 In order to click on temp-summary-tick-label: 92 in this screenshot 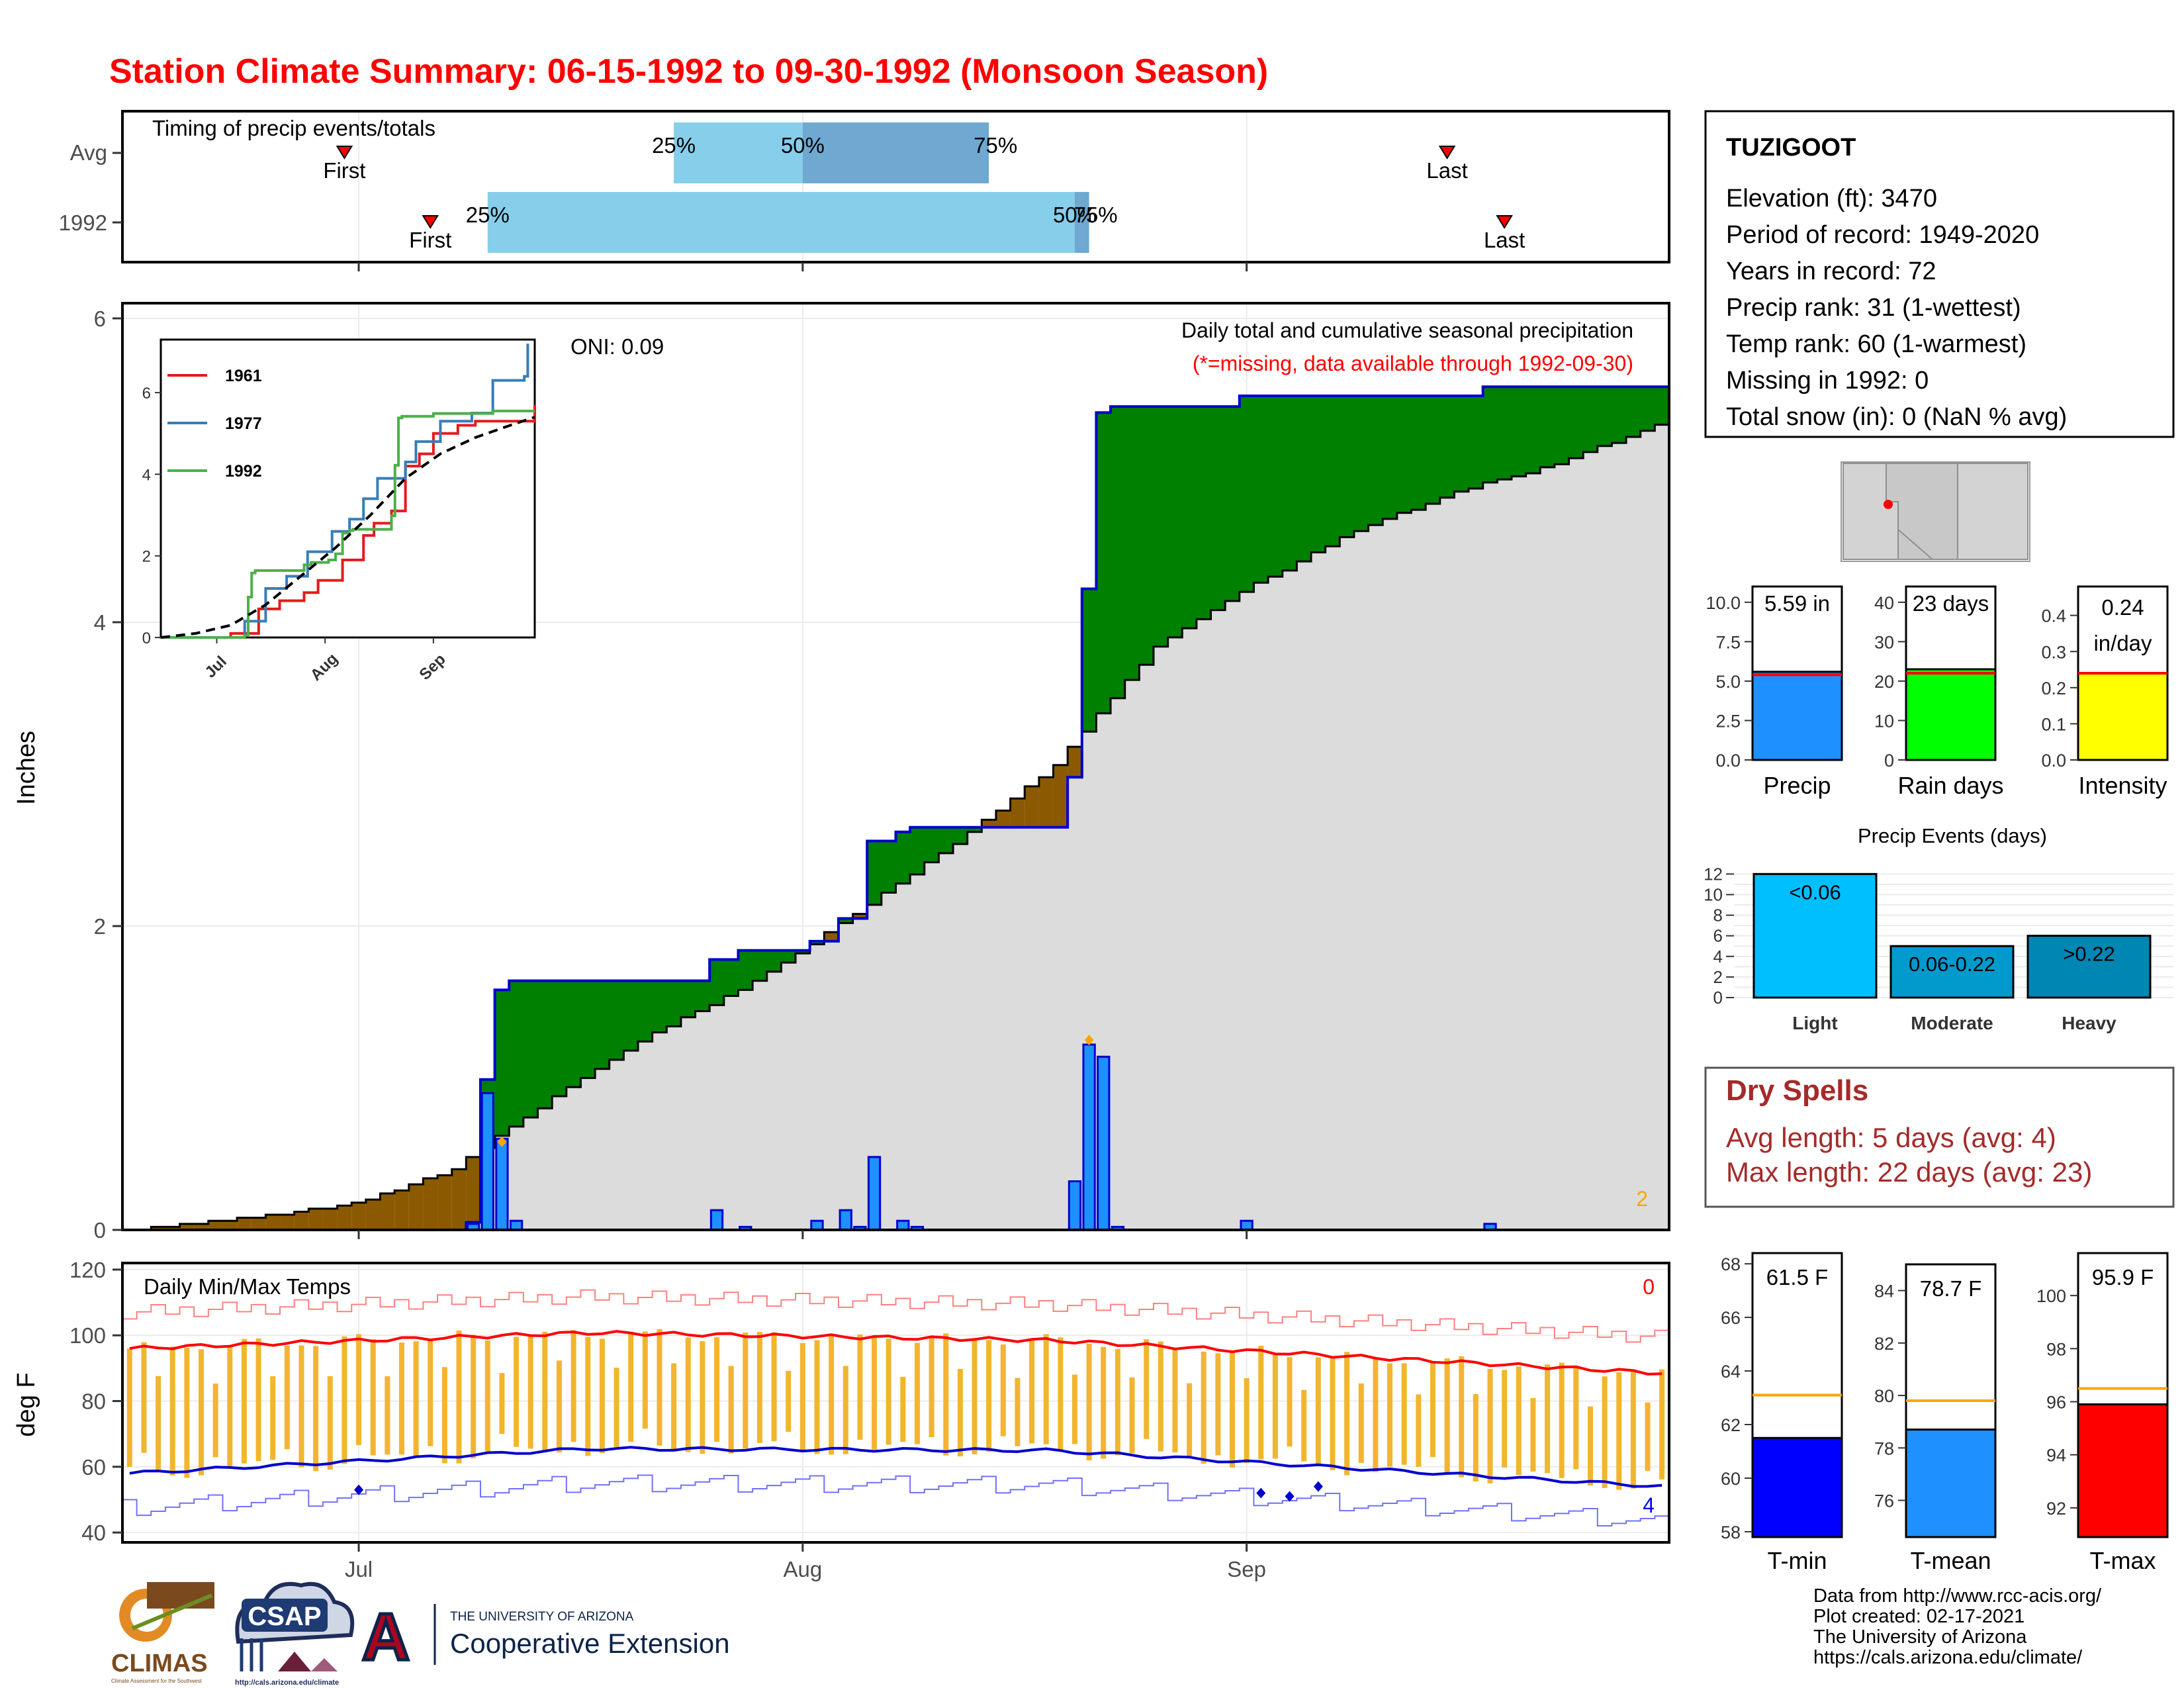, I will do `click(2056, 1509)`.